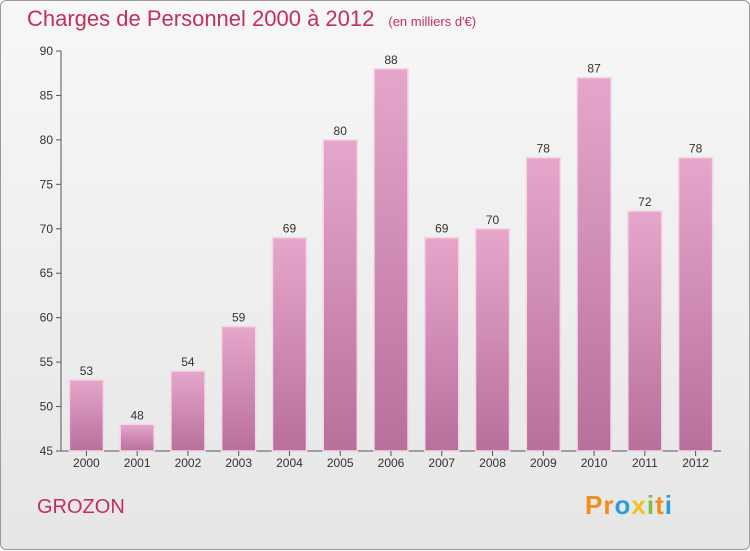 Image resolution: width=750 pixels, height=551 pixels. Describe the element at coordinates (391, 60) in the screenshot. I see `bar-value-label: 88` at that location.